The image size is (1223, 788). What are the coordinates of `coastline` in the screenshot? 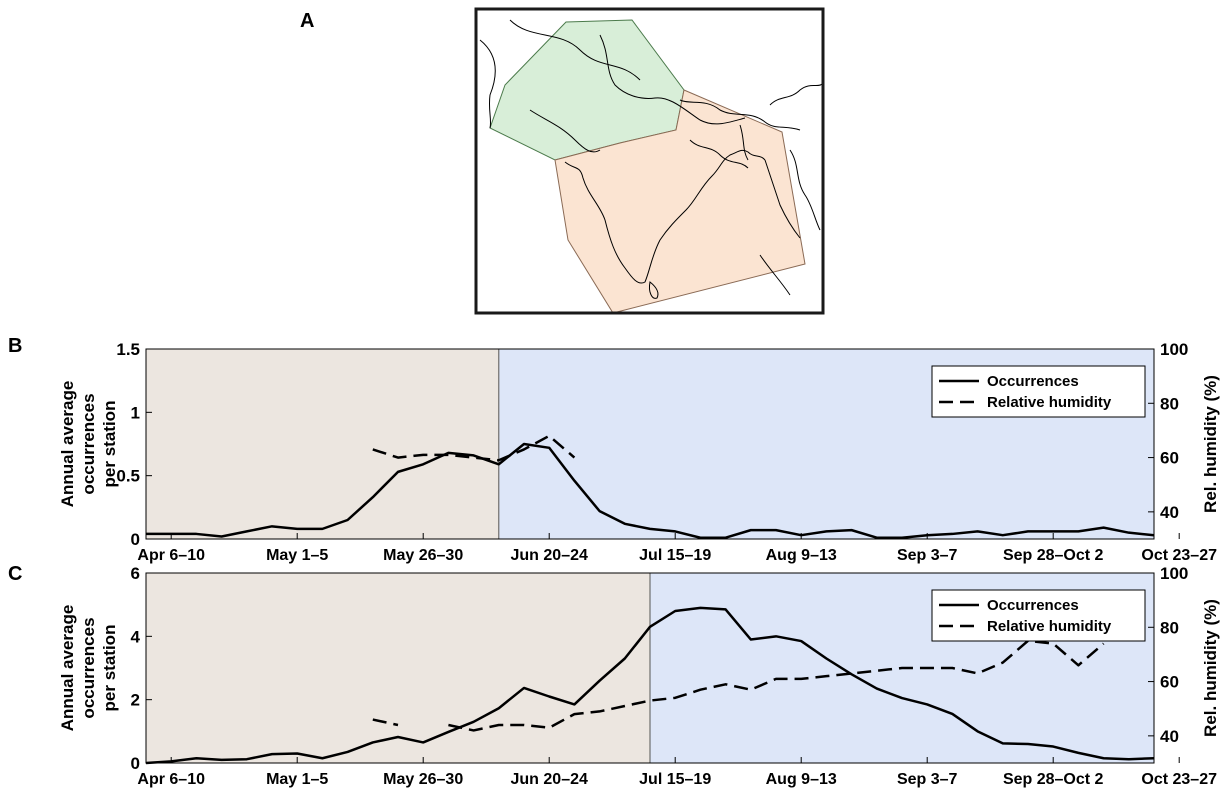 It's located at (651, 159).